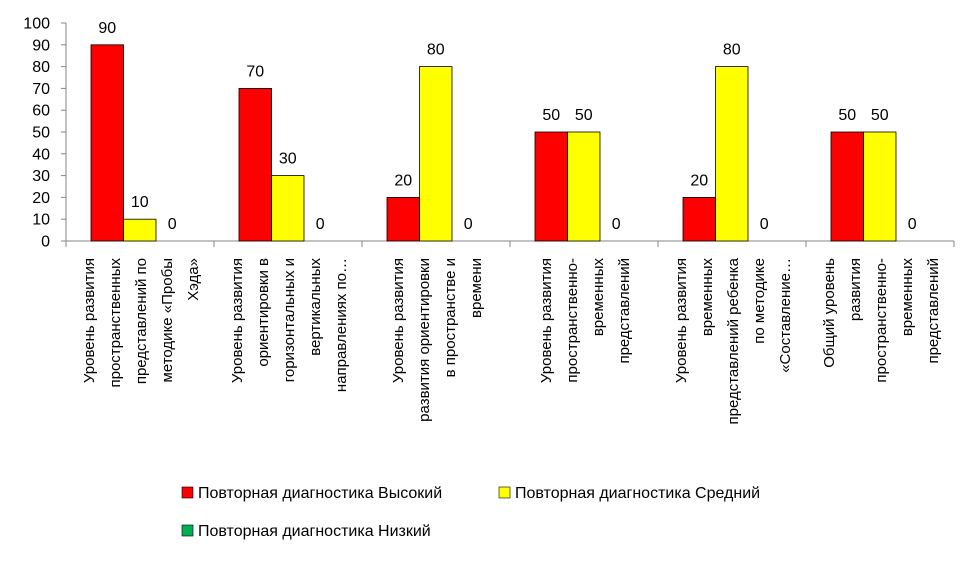 This screenshot has width=974, height=566. I want to click on category-label-line: времени, so click(476, 288).